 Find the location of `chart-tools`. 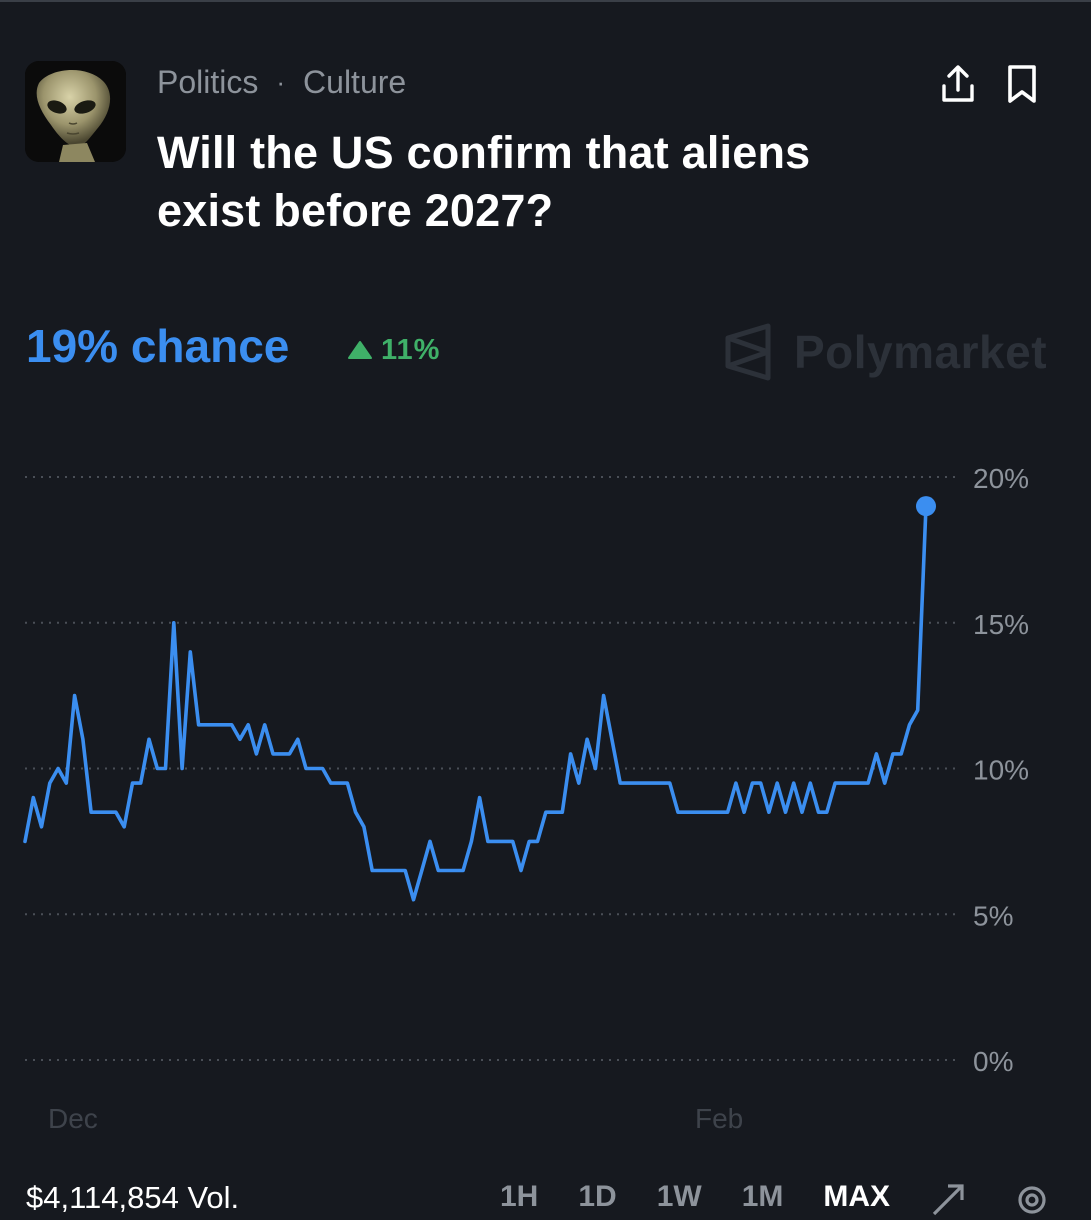

chart-tools is located at coordinates (990, 1200).